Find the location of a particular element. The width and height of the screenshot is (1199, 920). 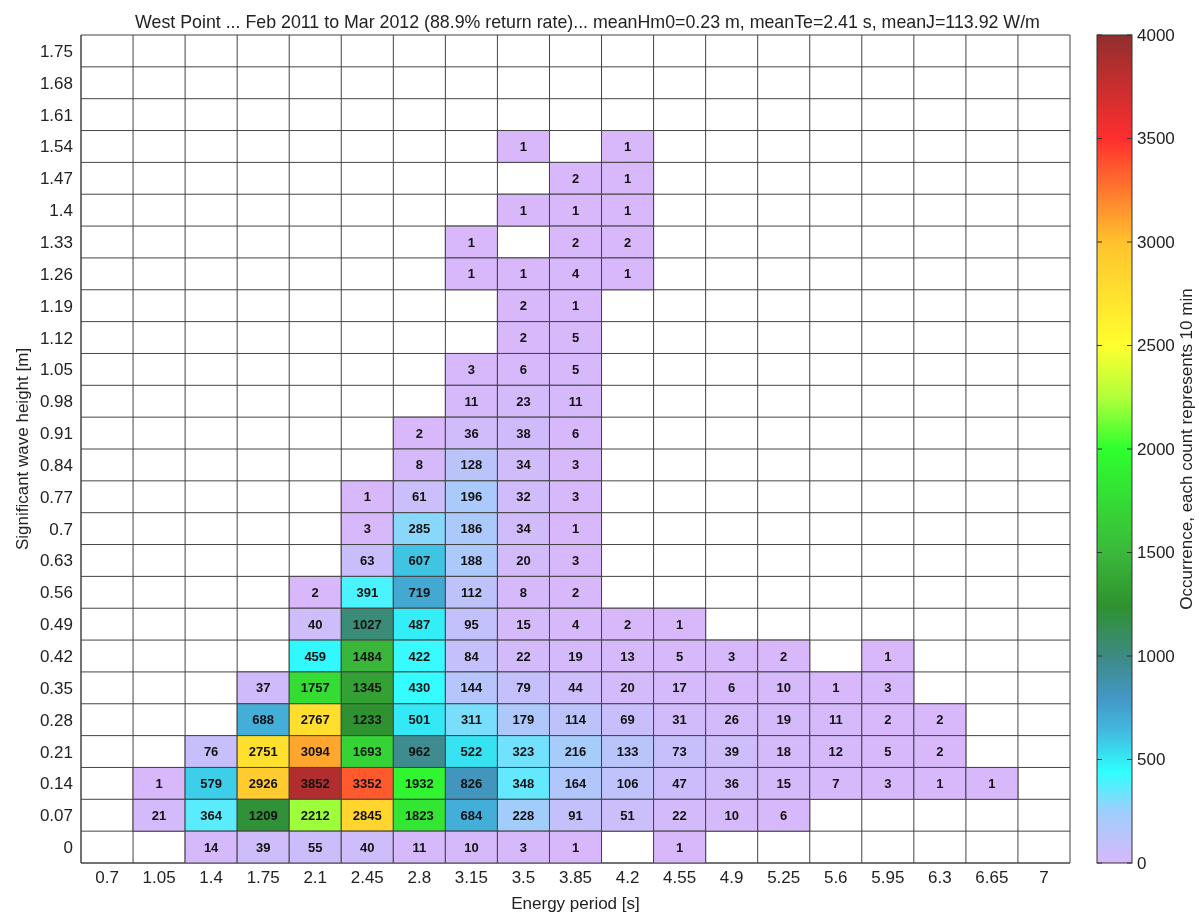

y-tick-label: 0.77 is located at coordinates (56, 497).